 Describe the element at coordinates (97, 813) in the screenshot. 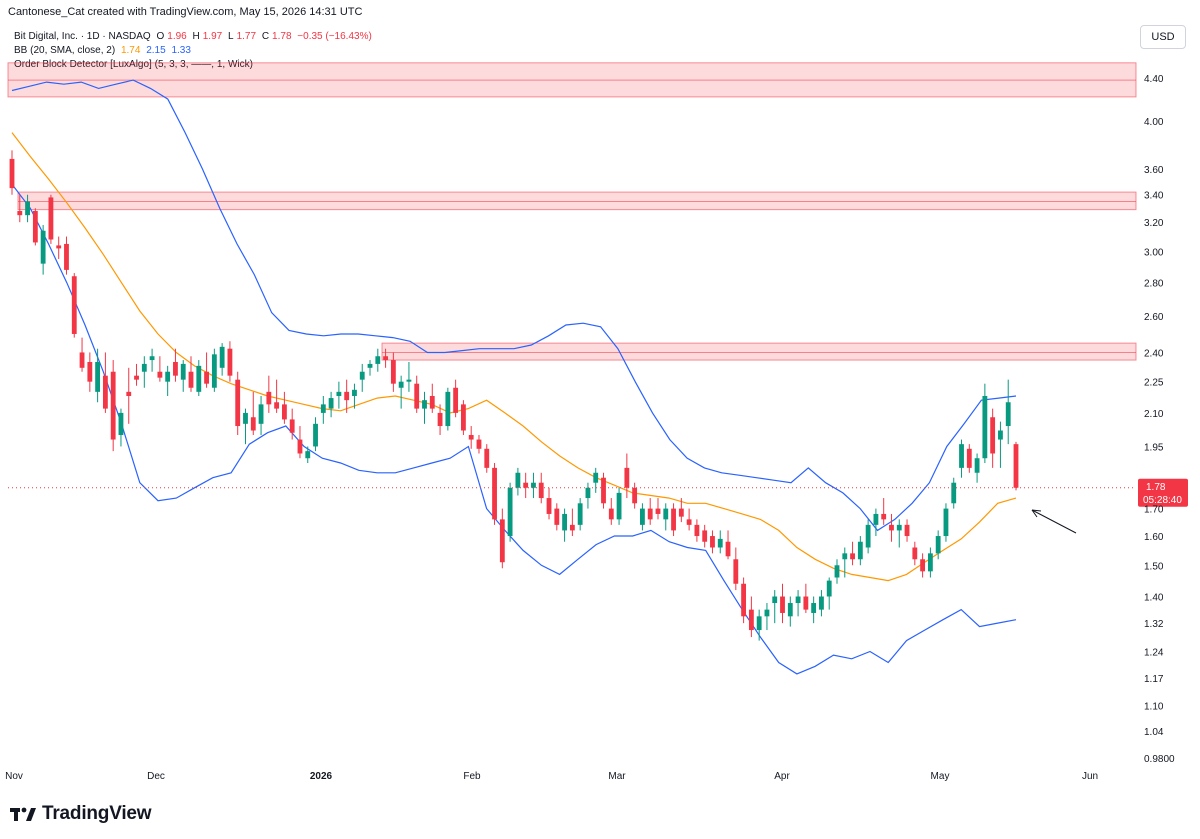

I see `tradingview-wordmark: TradingView` at that location.